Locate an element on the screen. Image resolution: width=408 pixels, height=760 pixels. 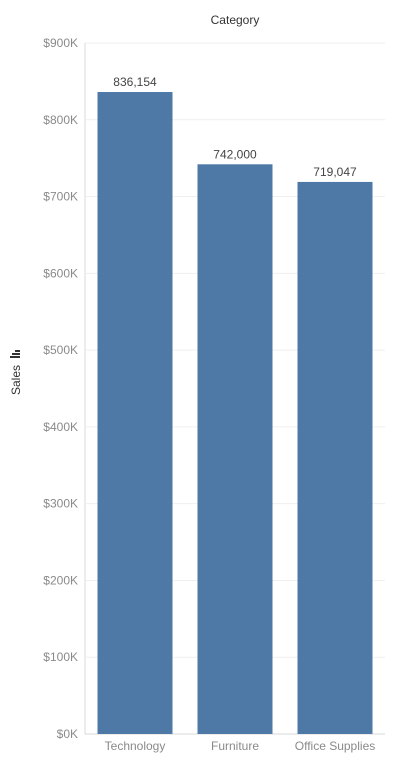
y-axis-label: Sales is located at coordinates (16, 380).